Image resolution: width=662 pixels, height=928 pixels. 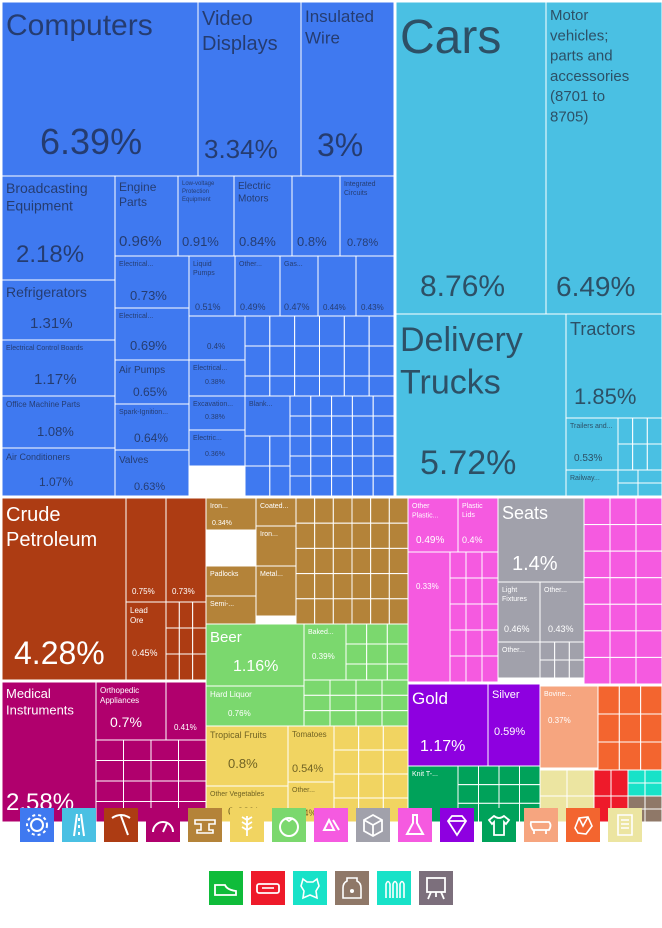 I want to click on gauge-icon, so click(x=163, y=825).